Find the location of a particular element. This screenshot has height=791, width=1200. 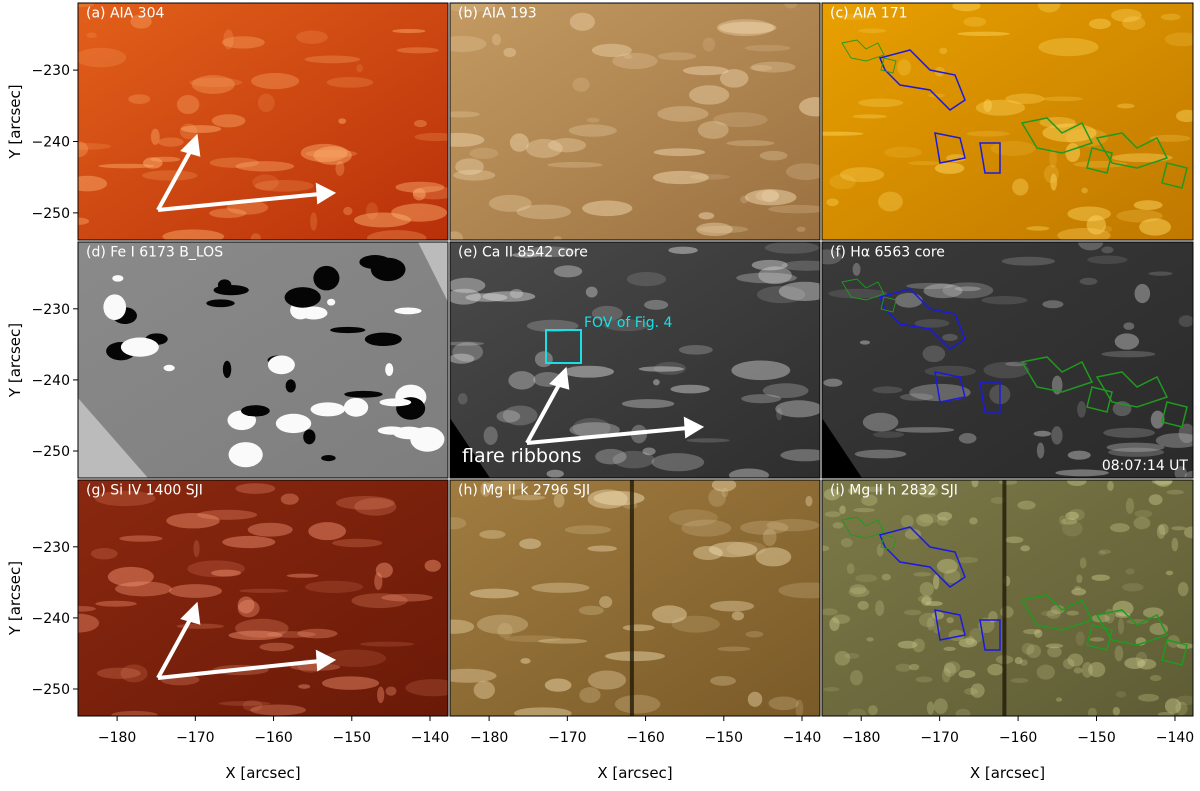

panel-label: (f) Hα 6563 core is located at coordinates (887, 253).